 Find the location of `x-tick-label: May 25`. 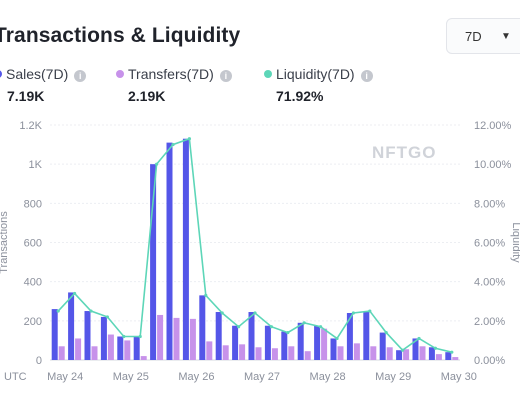

x-tick-label: May 25 is located at coordinates (131, 377).